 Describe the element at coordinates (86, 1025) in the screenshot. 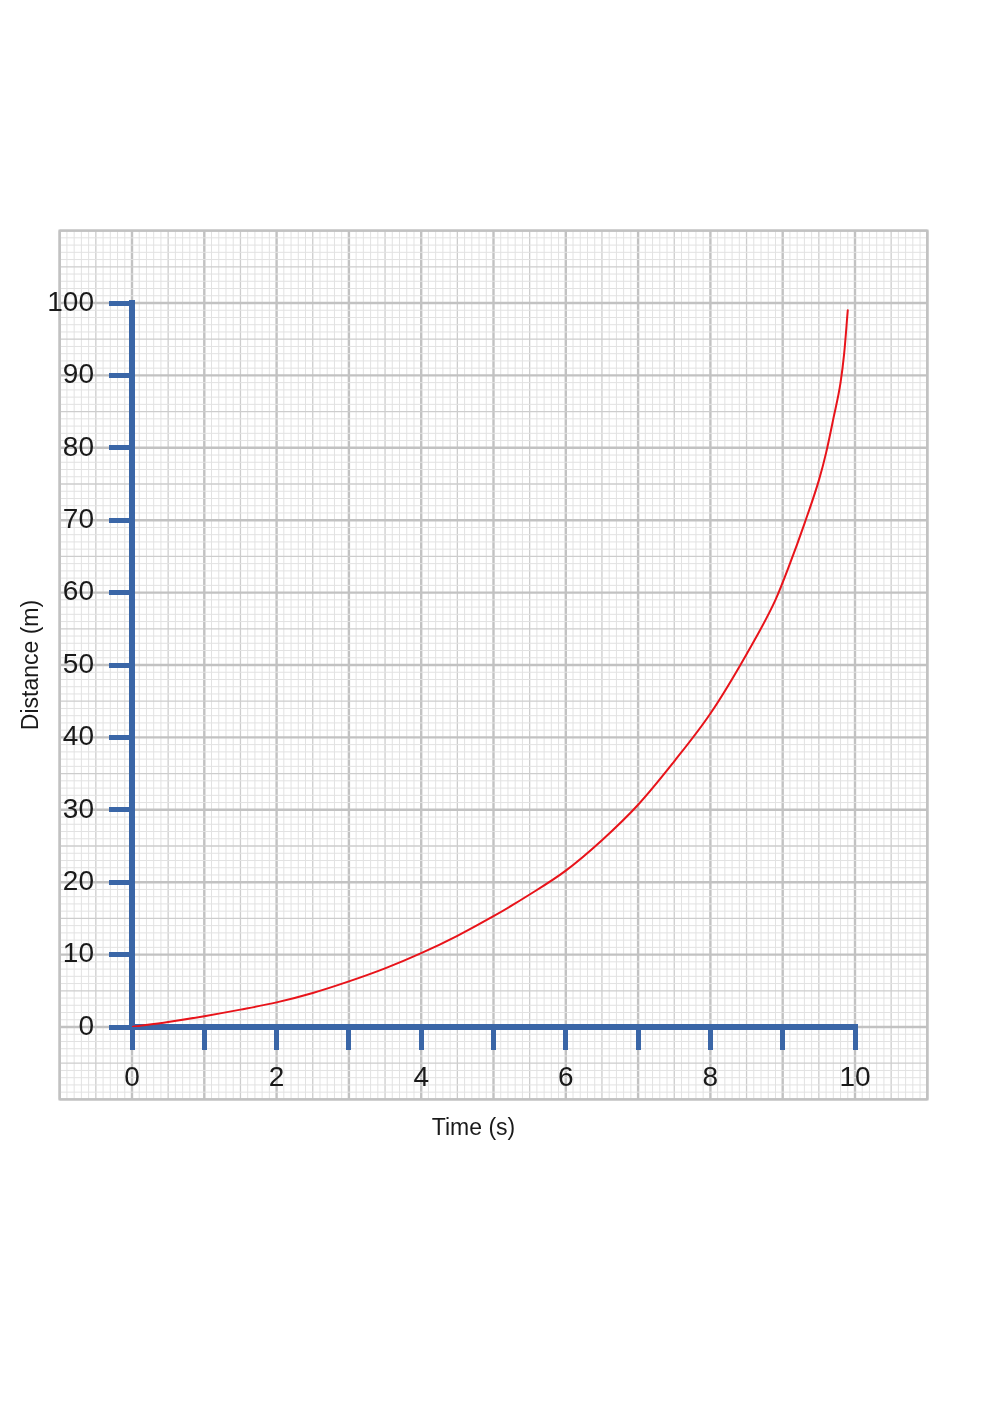

I see `y-tick-label: 0` at that location.